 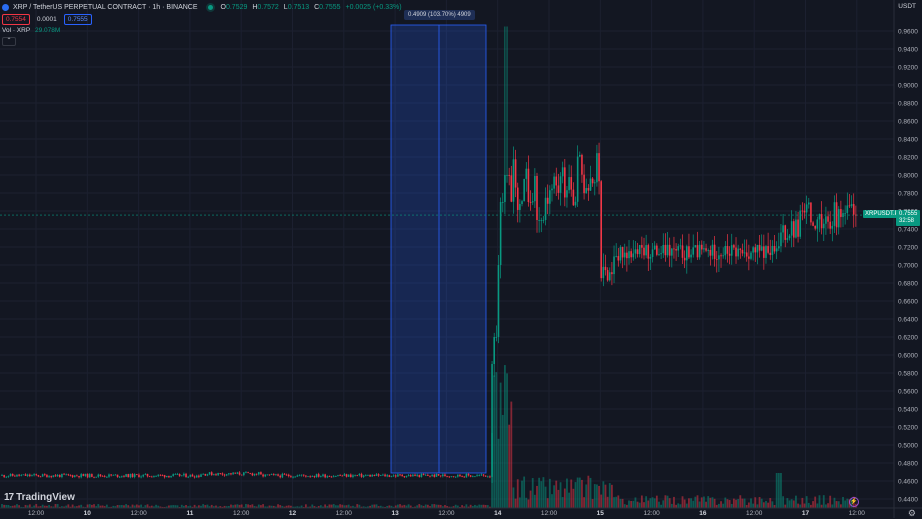 What do you see at coordinates (39, 497) in the screenshot?
I see `tradingview-logo: 17 TradingView` at bounding box center [39, 497].